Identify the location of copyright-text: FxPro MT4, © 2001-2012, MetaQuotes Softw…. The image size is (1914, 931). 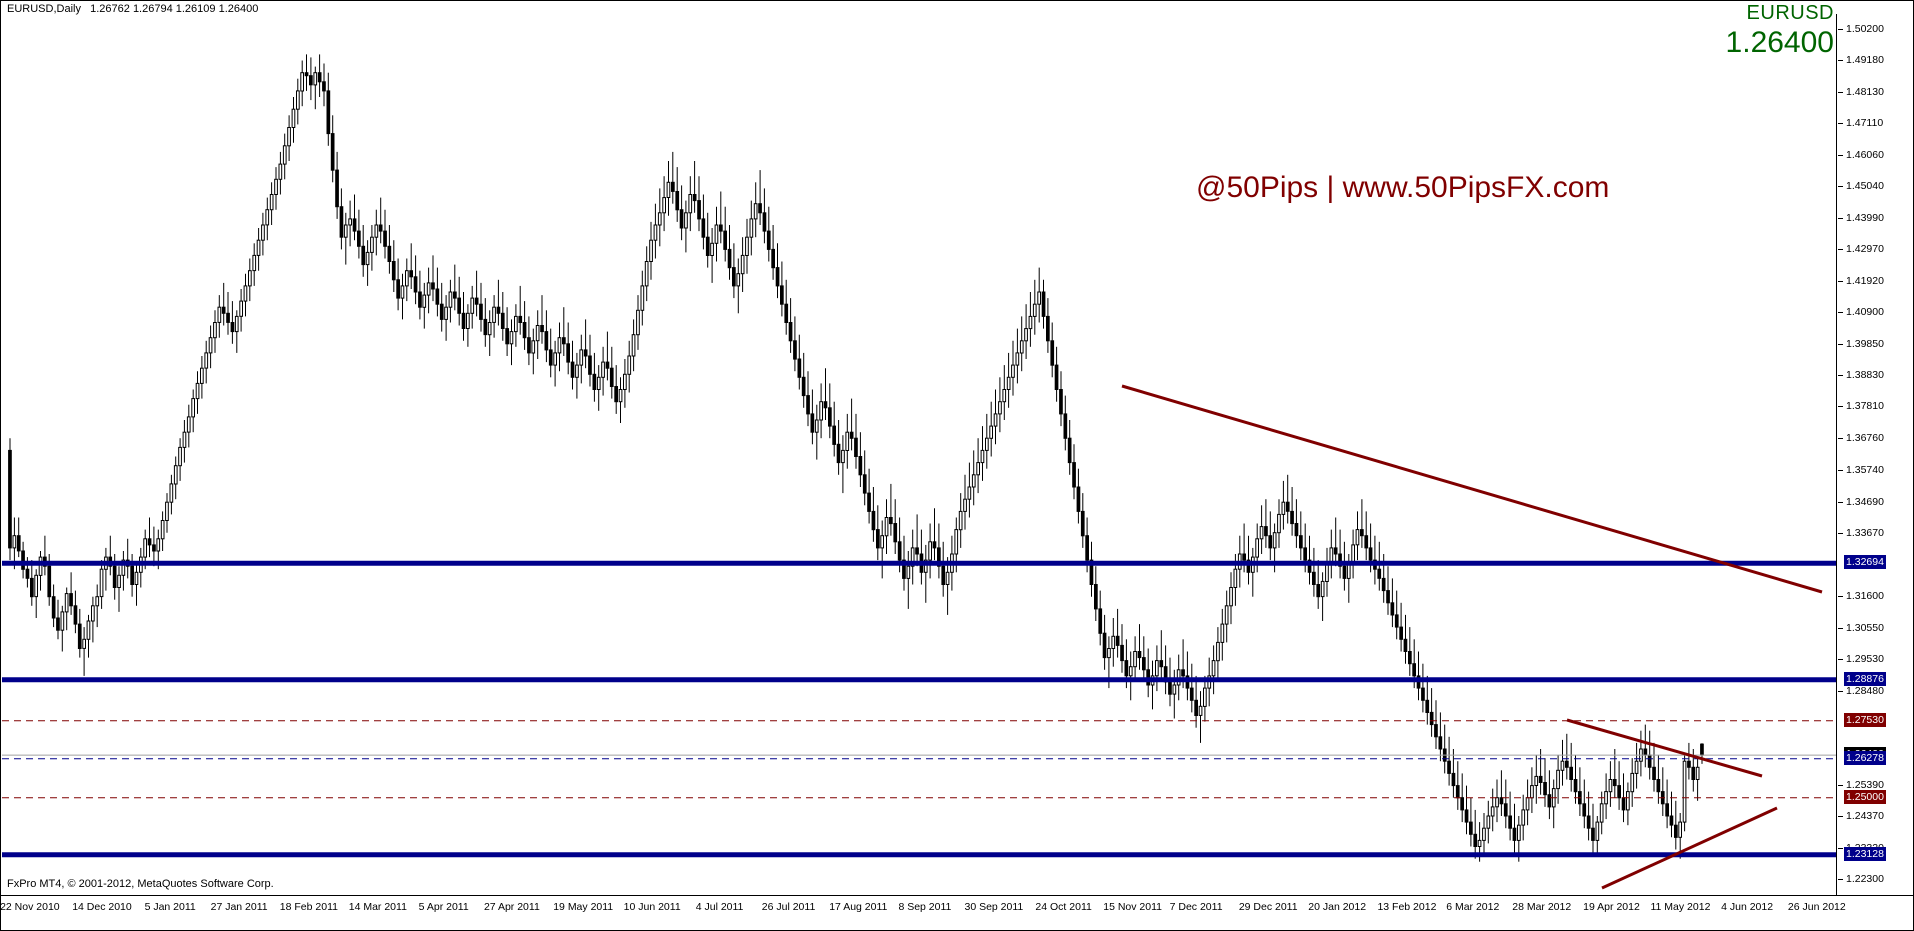
(140, 884).